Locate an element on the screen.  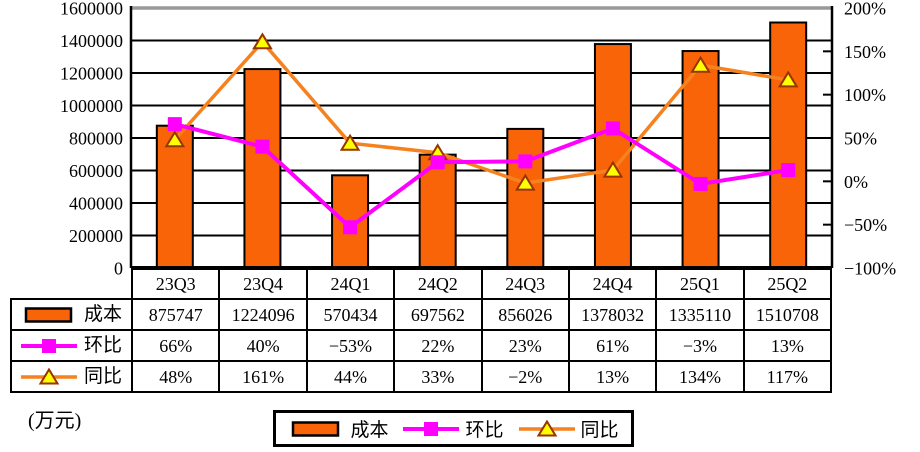
legend-label-mom: 环比 is located at coordinates (484, 430).